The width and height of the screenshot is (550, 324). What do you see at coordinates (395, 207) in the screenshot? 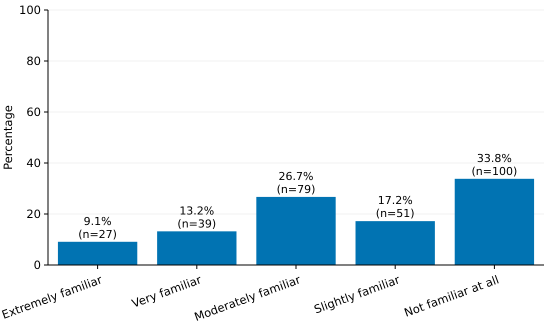
I see `data-label: 17.2% (n=51)` at bounding box center [395, 207].